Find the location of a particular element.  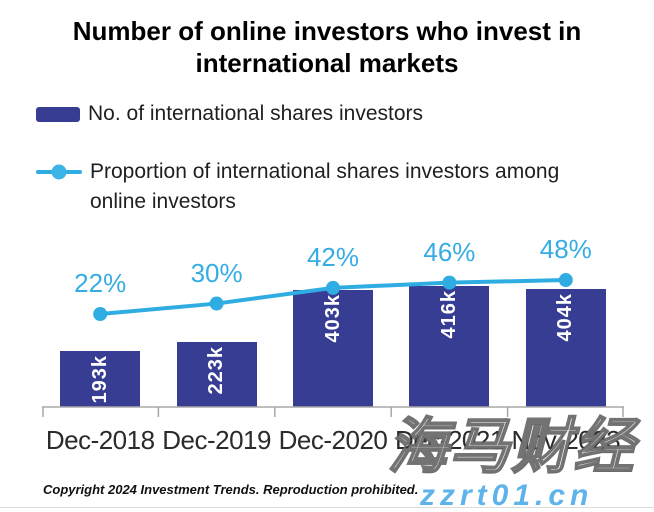

x-axis-label: Dec-2020 is located at coordinates (333, 440).